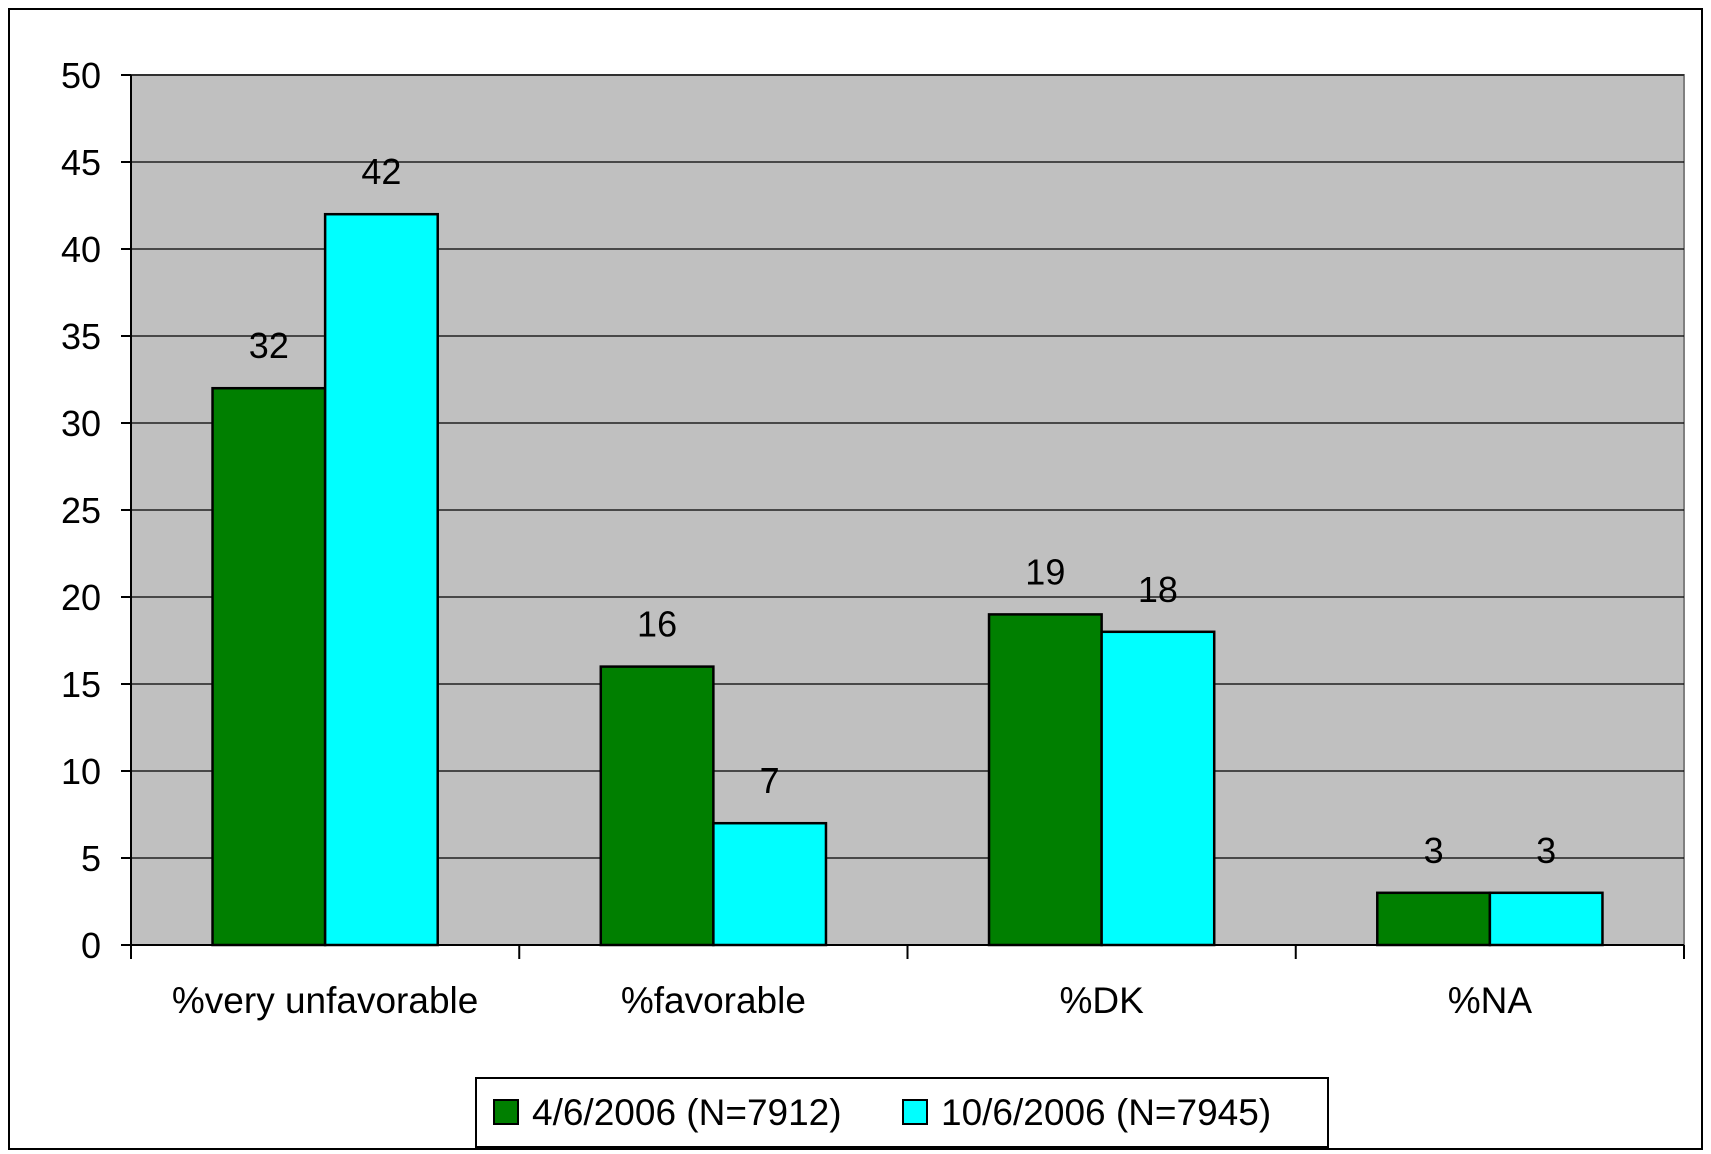 This screenshot has height=1154, width=1711. I want to click on x-tick-label: %favorable, so click(713, 1000).